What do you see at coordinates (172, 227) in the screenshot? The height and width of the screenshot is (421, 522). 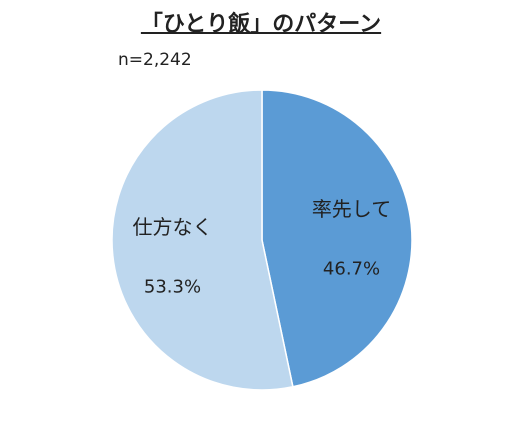 I see `slice-label: 仕方なく` at bounding box center [172, 227].